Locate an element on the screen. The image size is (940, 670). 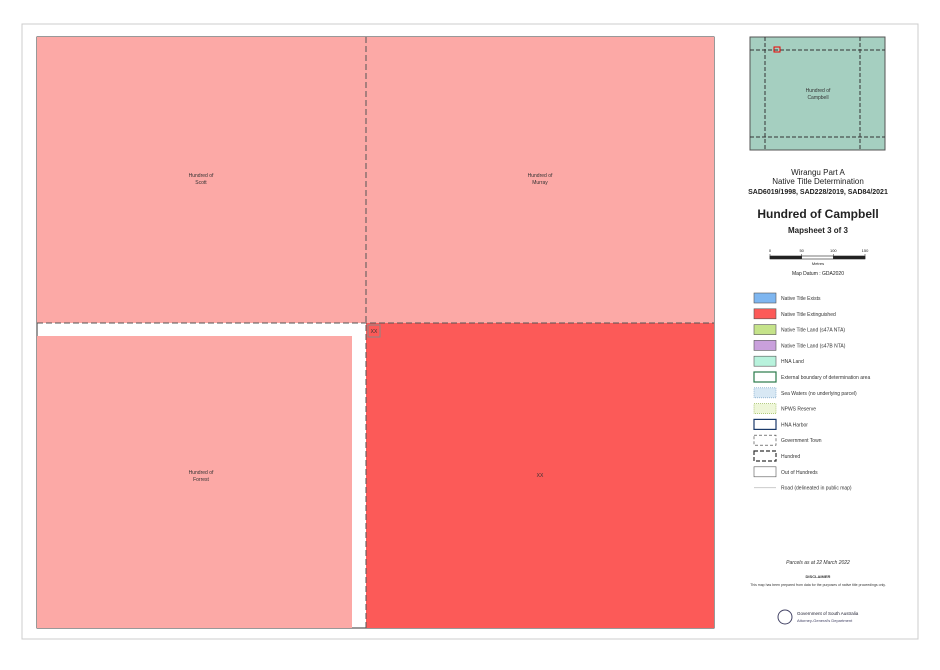
org: Government of South Australia is located at coordinates (828, 613).